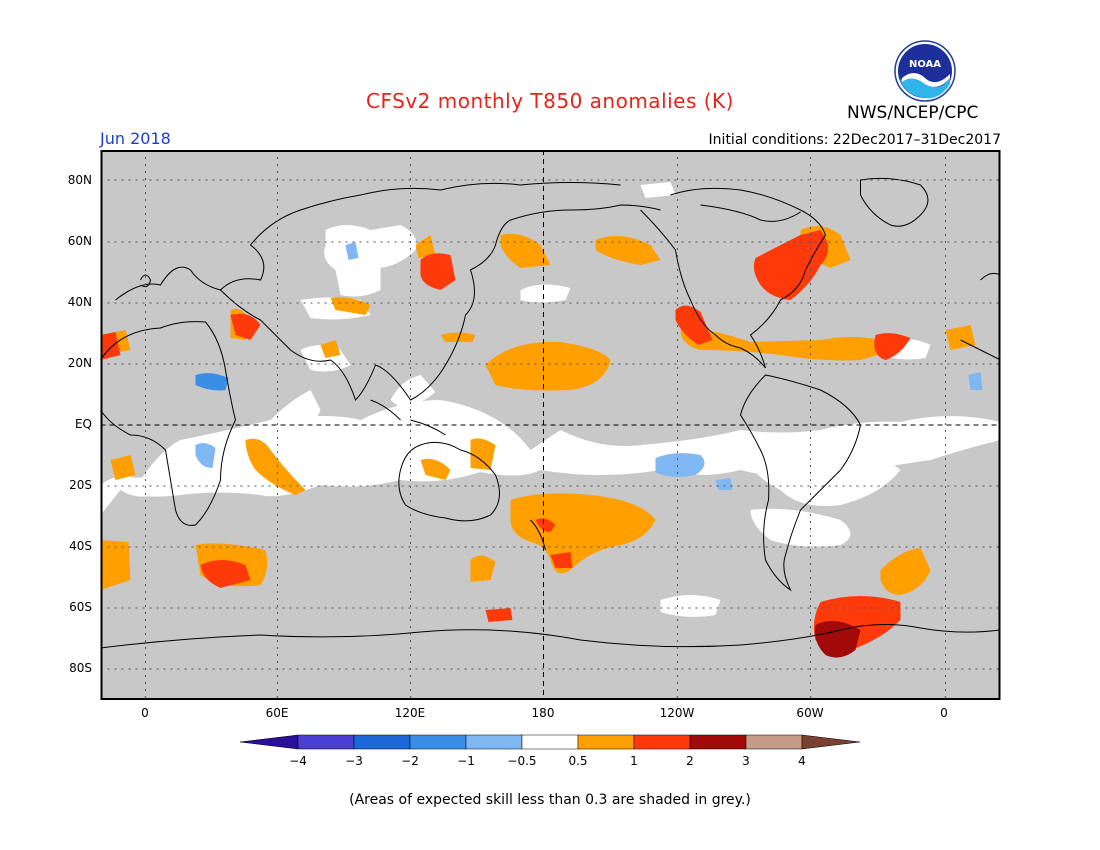 This screenshot has width=1100, height=850. I want to click on lat-label: 60N, so click(79, 241).